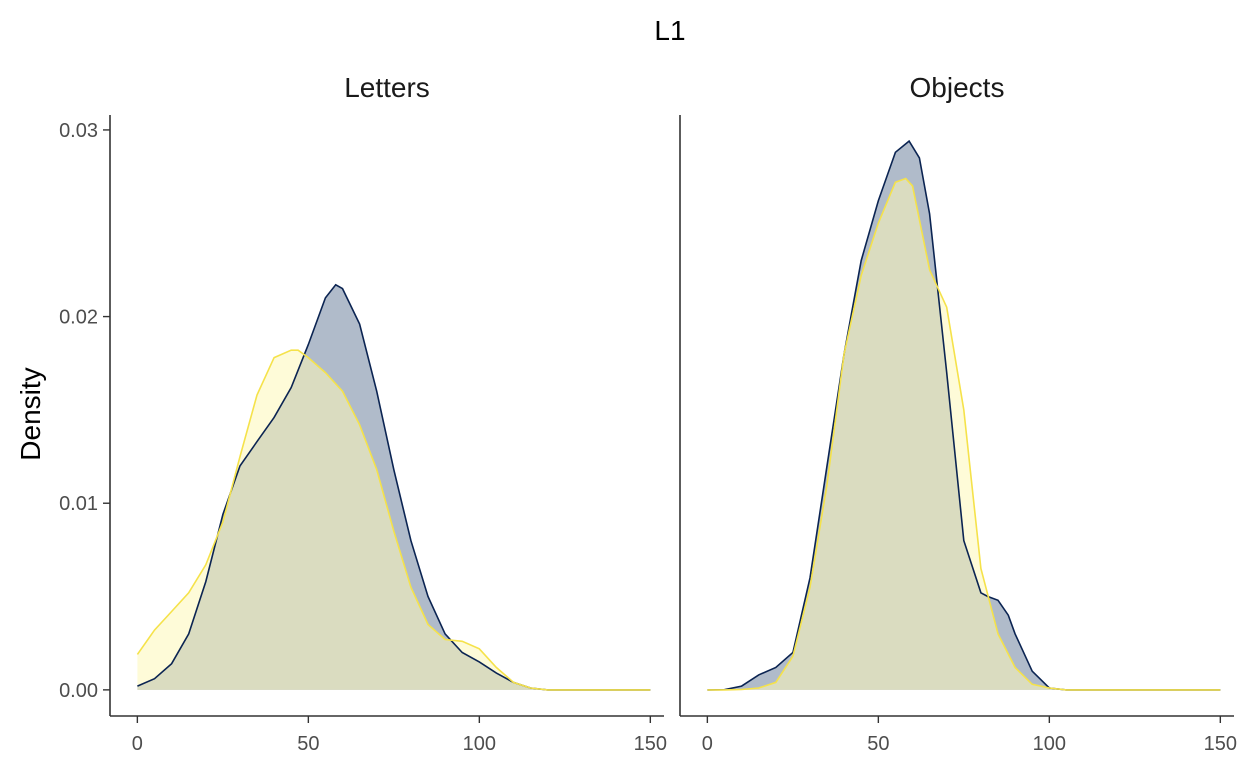  I want to click on chart-title: L1, so click(669, 30).